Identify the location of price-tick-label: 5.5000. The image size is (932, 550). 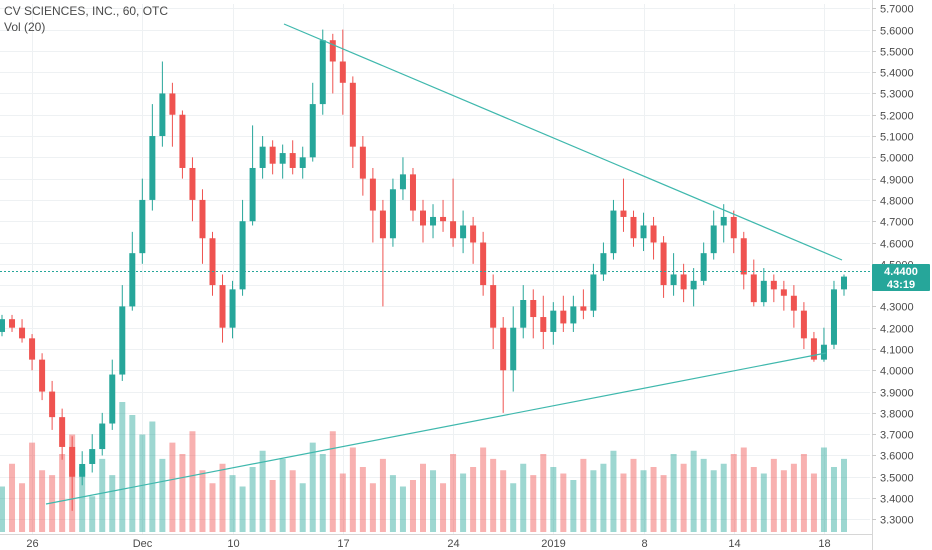
(897, 53).